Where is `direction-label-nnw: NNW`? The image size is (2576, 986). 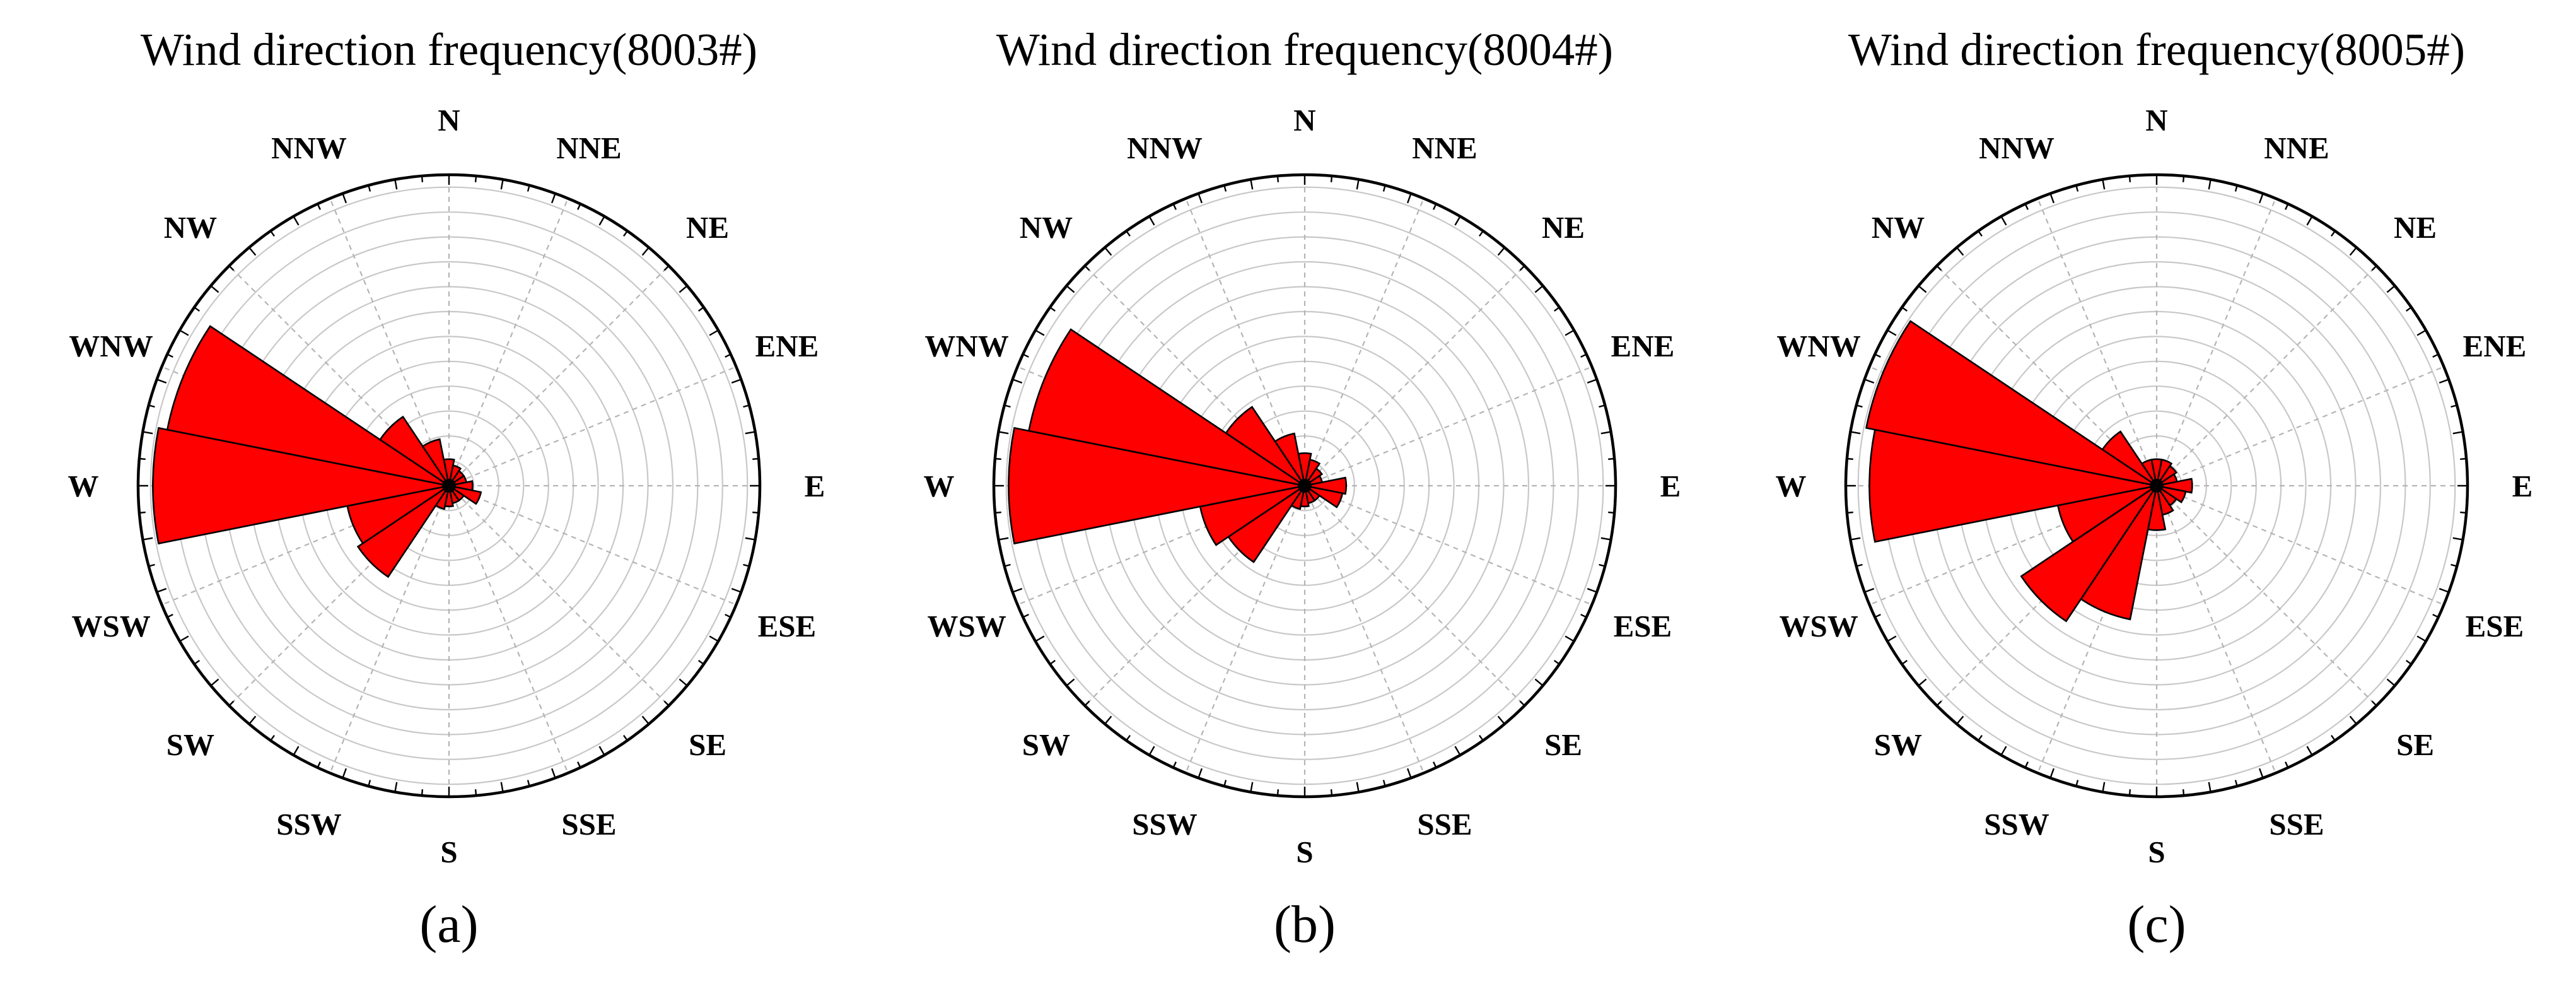 direction-label-nnw: NNW is located at coordinates (1165, 148).